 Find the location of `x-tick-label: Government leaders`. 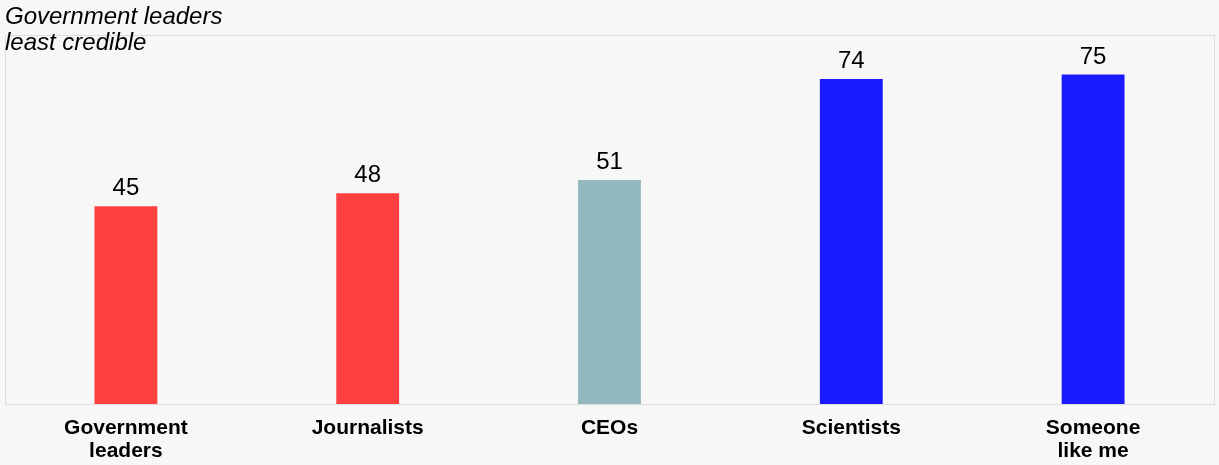

x-tick-label: Government leaders is located at coordinates (126, 437).